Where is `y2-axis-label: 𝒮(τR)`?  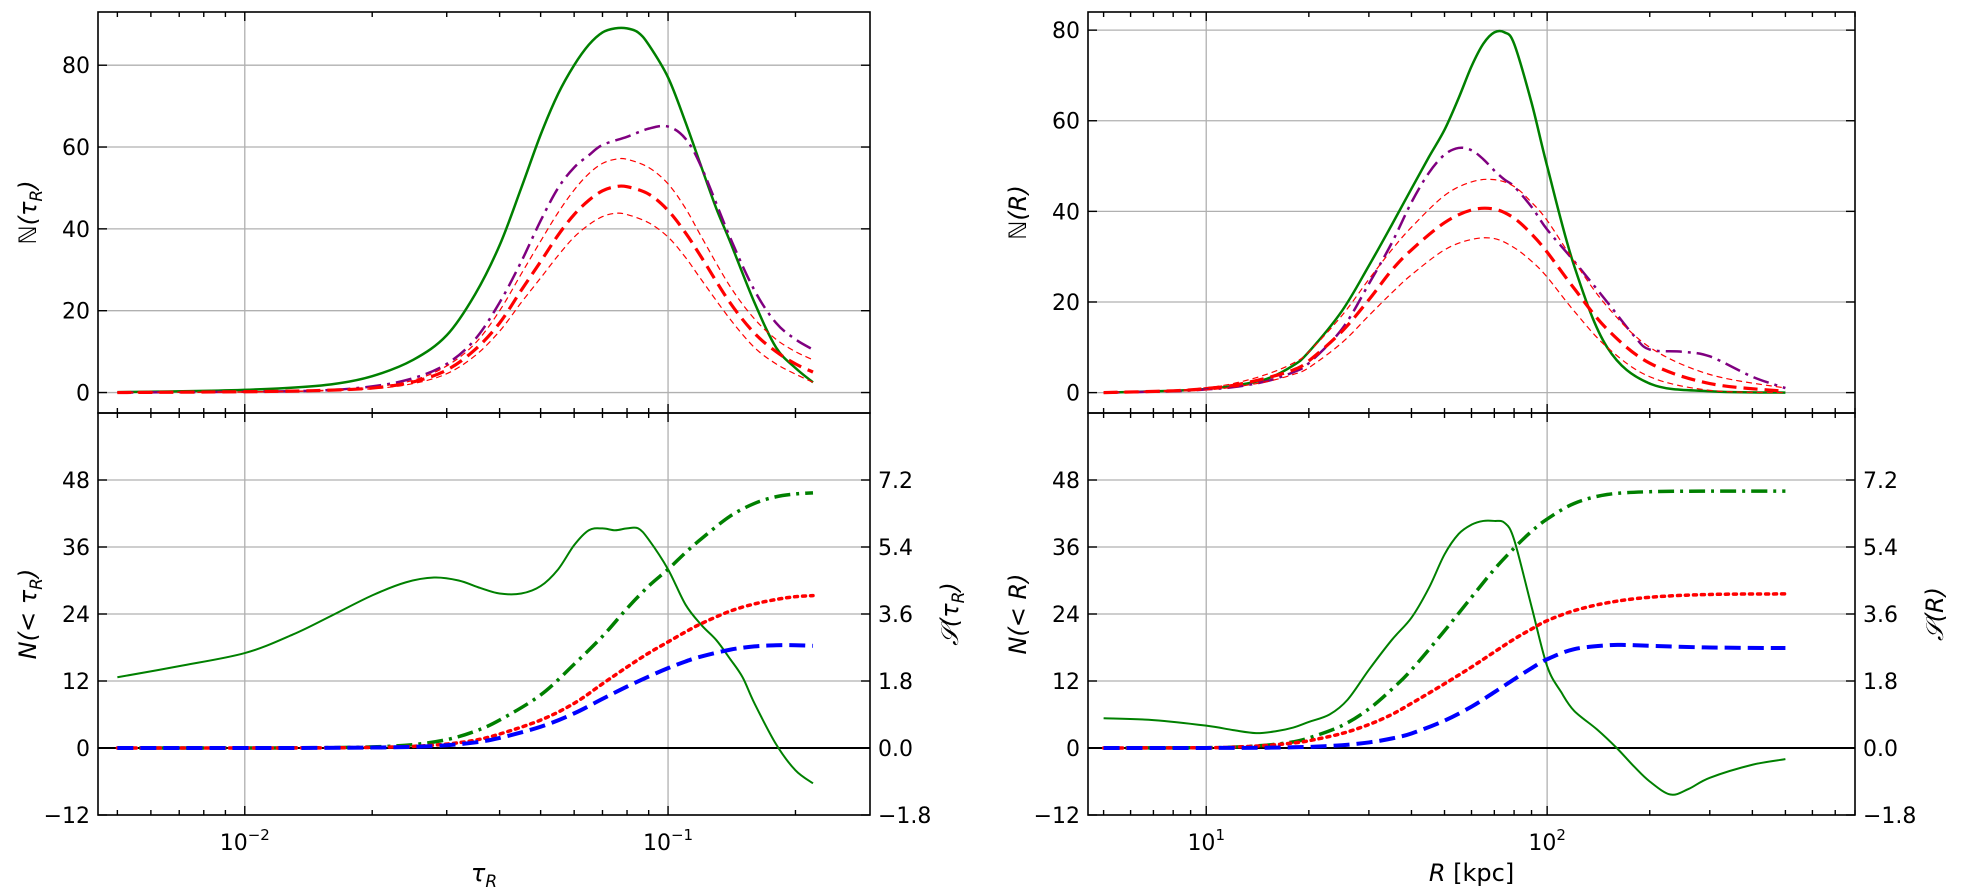 y2-axis-label: 𝒮(τR) is located at coordinates (952, 614).